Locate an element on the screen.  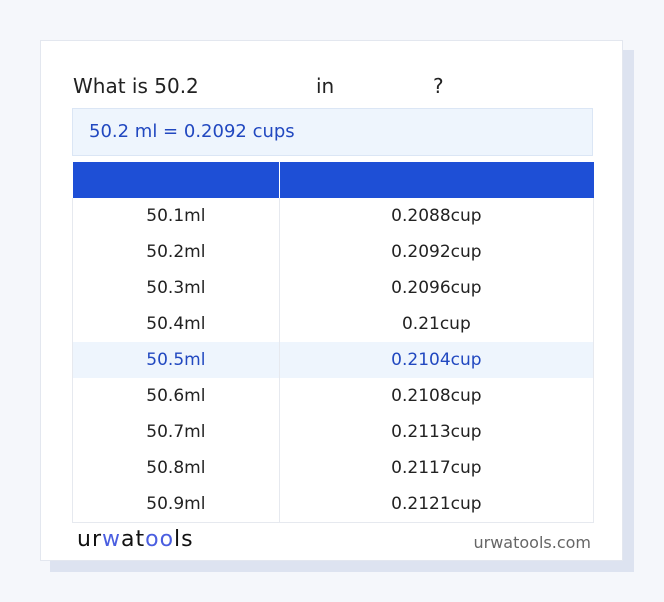
urwatools-logo: urwatools is located at coordinates (135, 539).